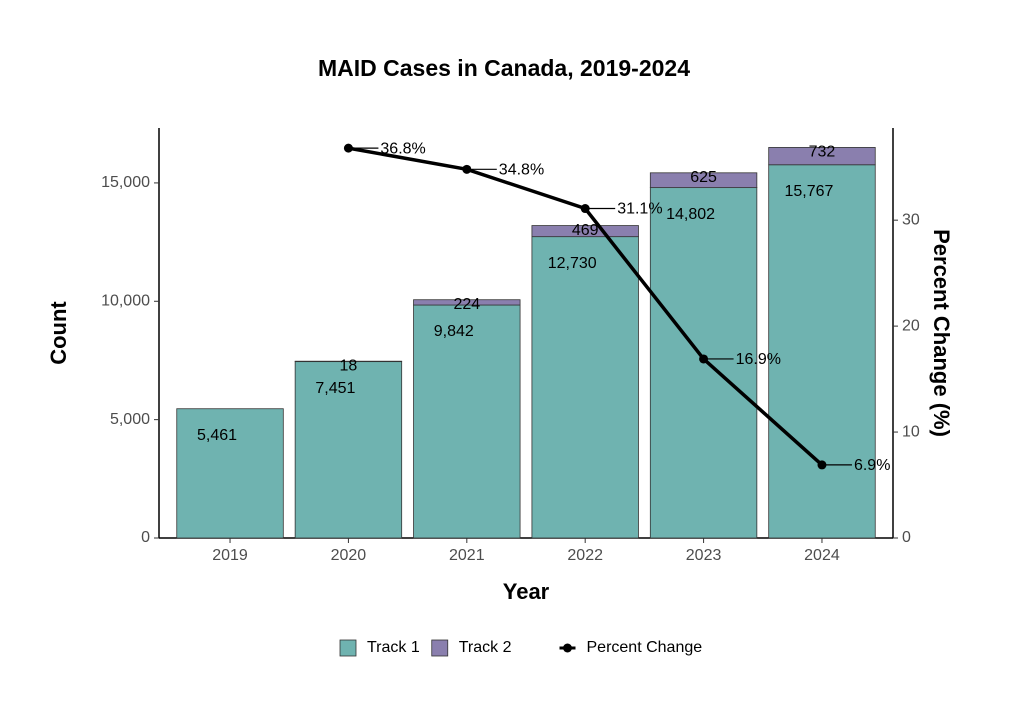 This screenshot has height=715, width=1024. I want to click on x-tick-label: 2019, so click(230, 555).